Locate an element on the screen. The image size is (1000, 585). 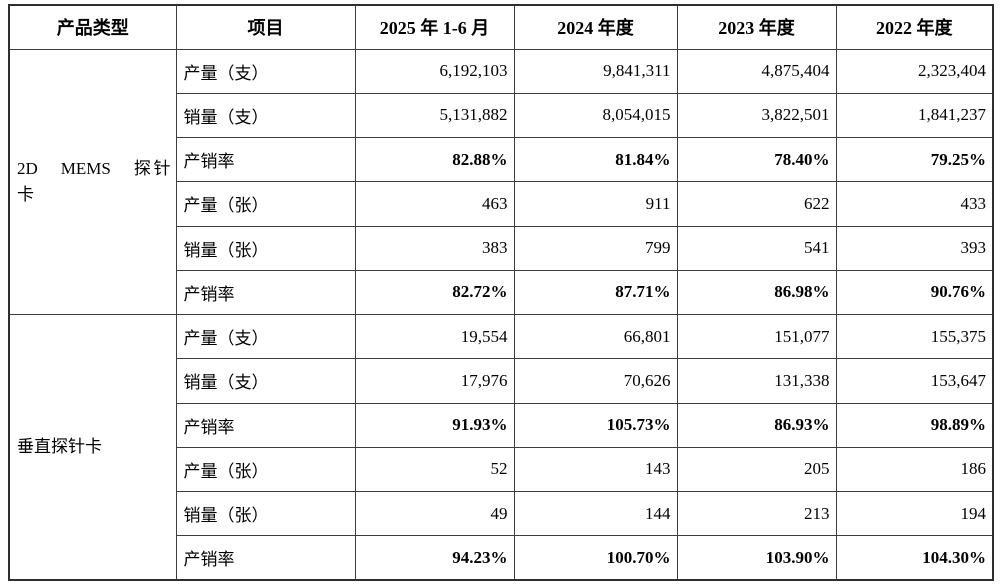
col-header-2025: 2025 年 1-6 月 is located at coordinates (434, 27).